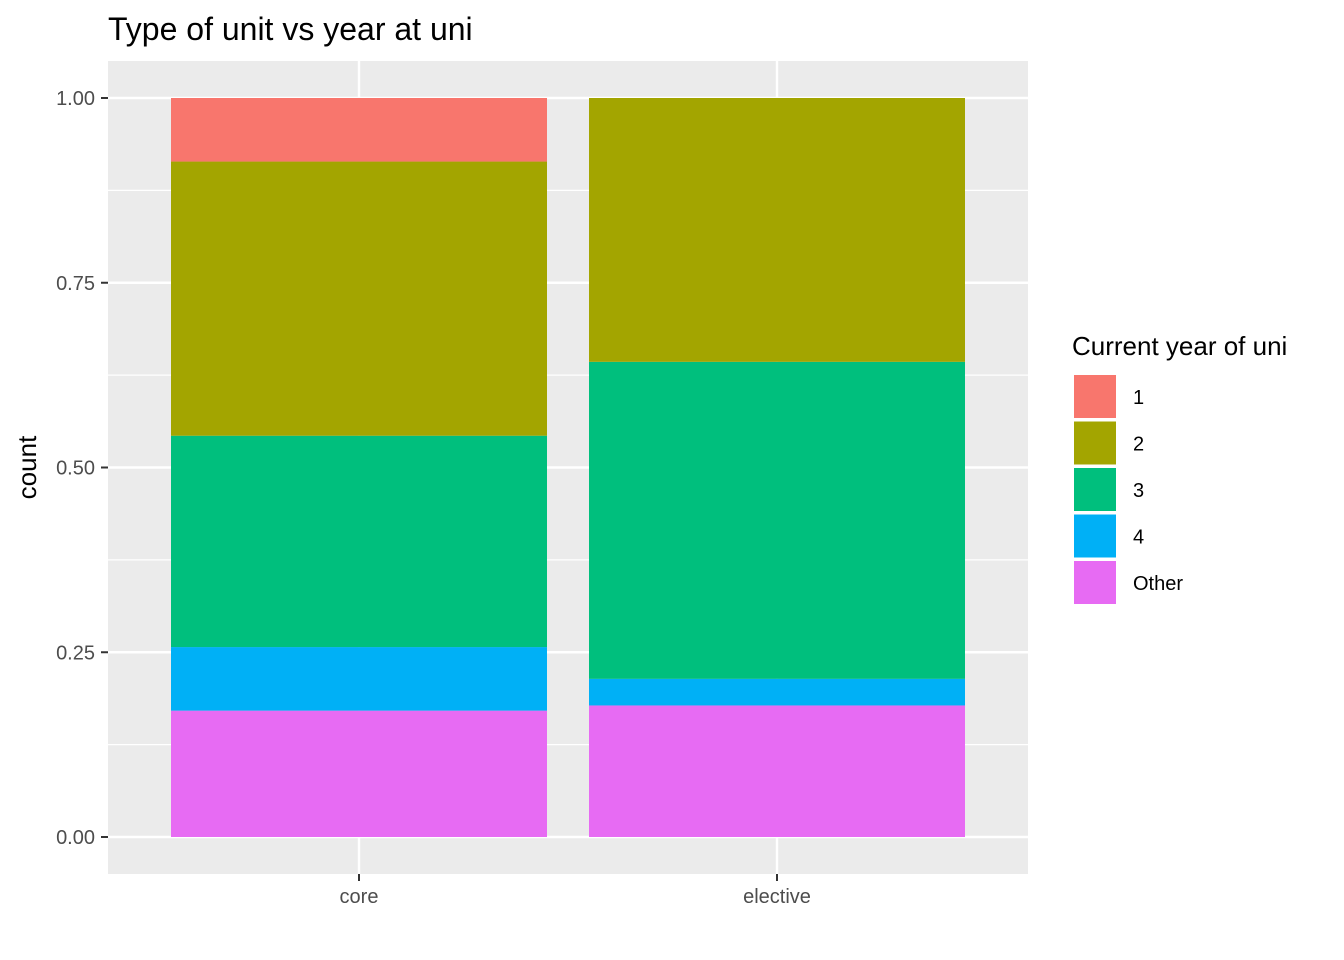  I want to click on y-axis: 0.00 0.25 0.50 0.75 1.00, so click(82, 468).